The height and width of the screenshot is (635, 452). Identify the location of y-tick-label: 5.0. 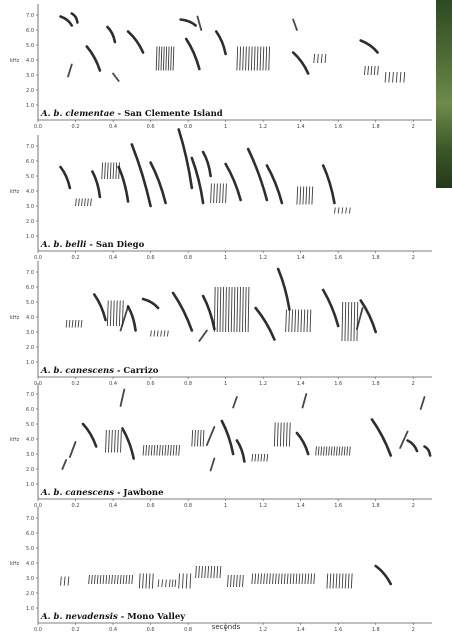
(30, 549).